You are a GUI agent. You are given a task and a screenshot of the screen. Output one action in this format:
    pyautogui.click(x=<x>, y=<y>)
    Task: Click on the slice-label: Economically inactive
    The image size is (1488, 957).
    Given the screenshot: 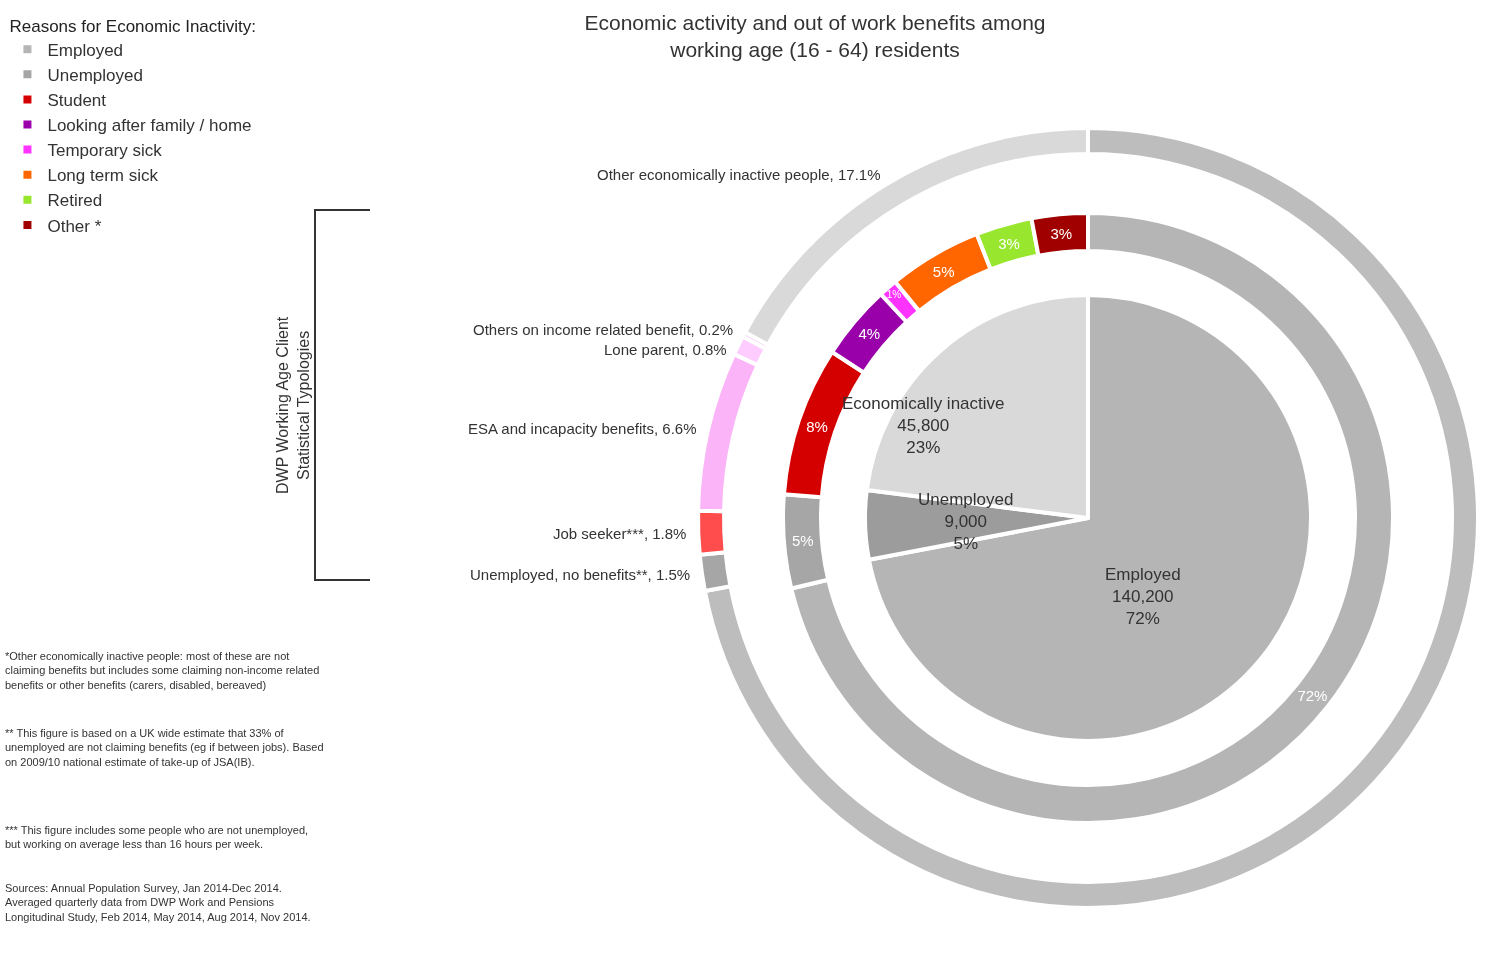 What is the action you would take?
    pyautogui.click(x=923, y=403)
    